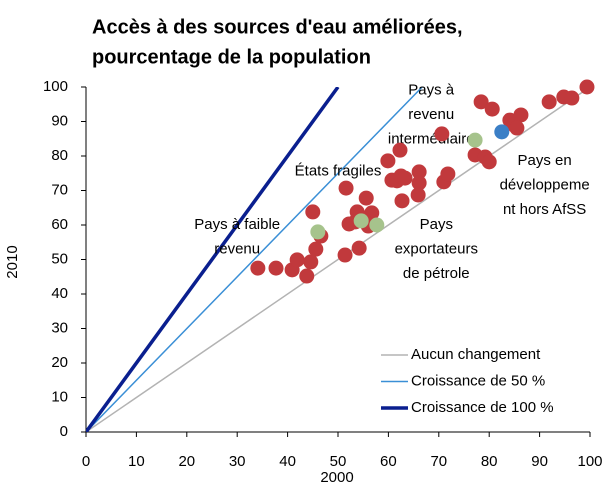  What do you see at coordinates (59, 362) in the screenshot?
I see `y-tick-label: 20` at bounding box center [59, 362].